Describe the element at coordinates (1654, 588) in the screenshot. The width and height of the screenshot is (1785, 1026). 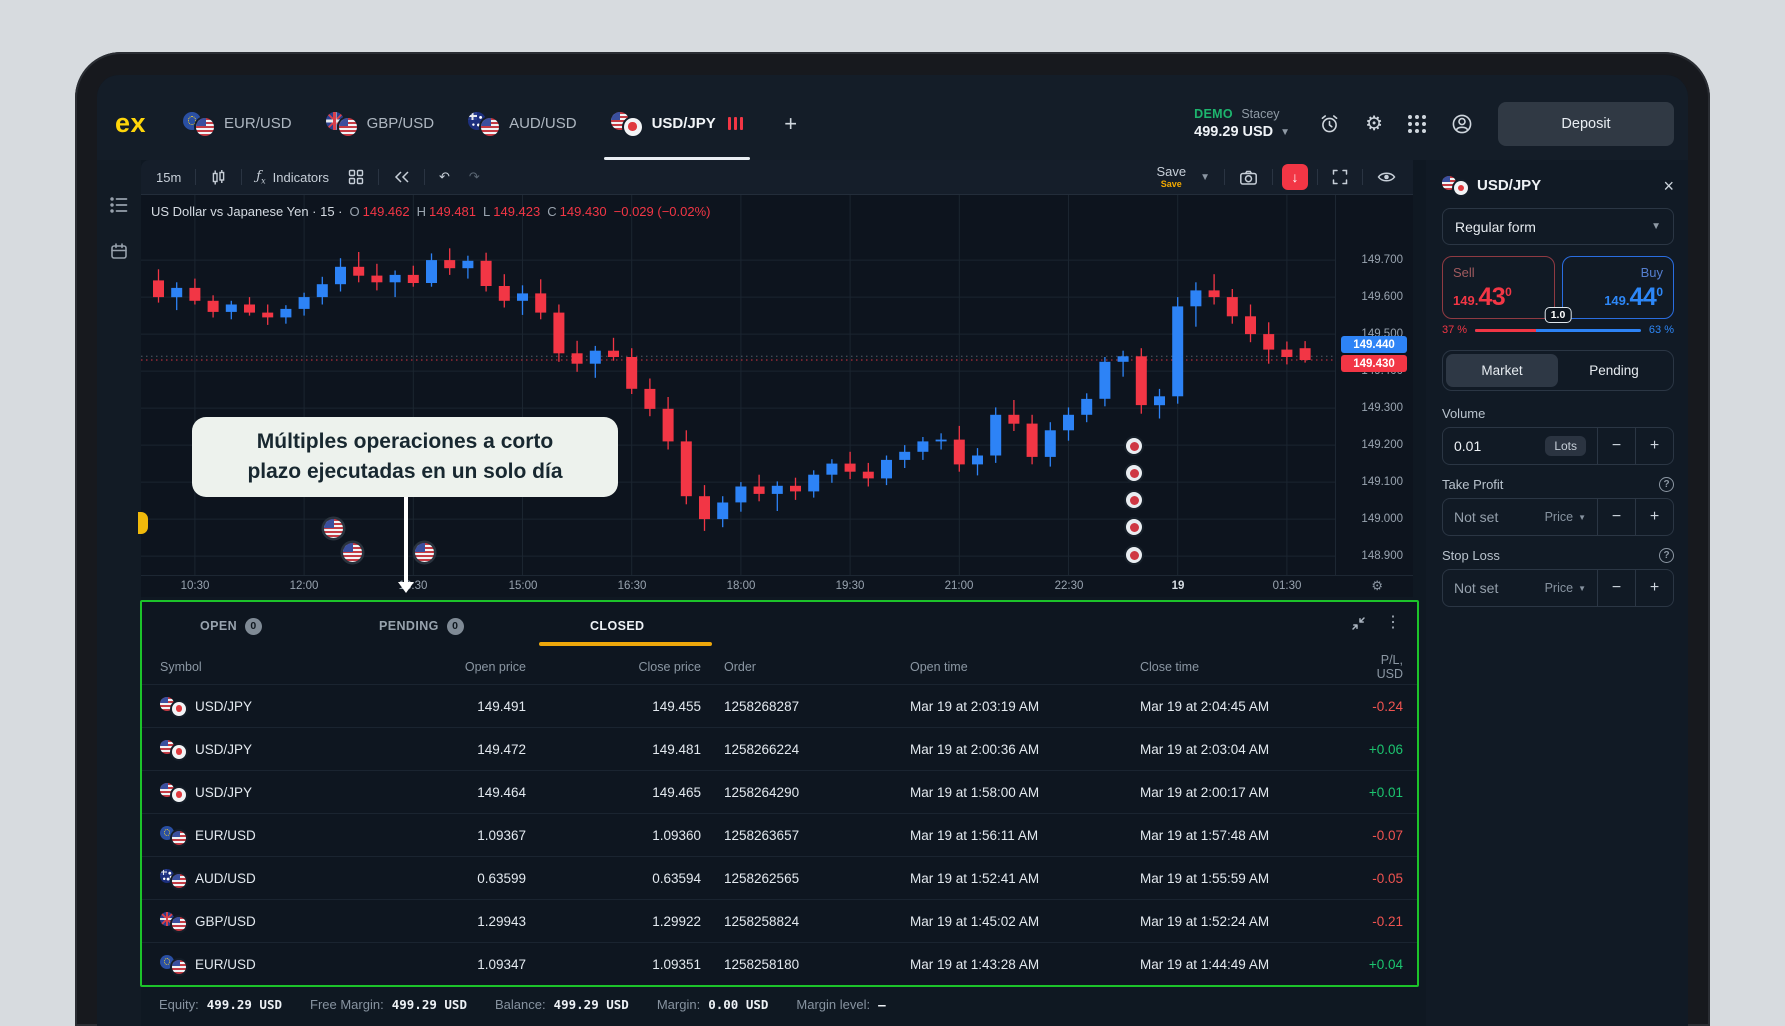
I see `stop-loss-plus-button: +` at that location.